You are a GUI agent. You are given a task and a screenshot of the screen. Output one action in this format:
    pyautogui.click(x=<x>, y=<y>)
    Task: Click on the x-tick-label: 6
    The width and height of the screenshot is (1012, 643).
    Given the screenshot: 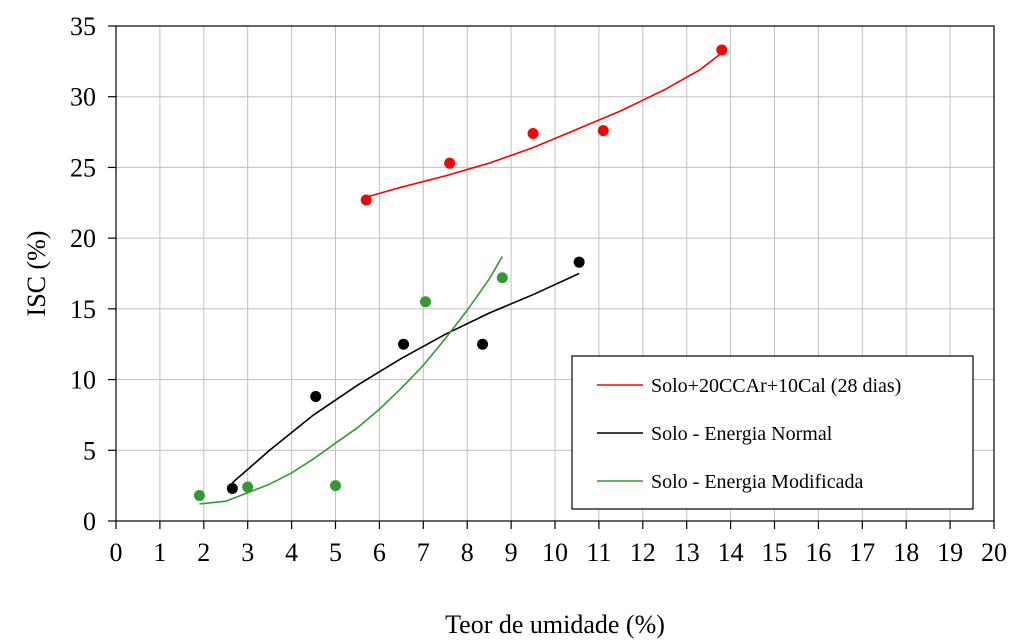 What is the action you would take?
    pyautogui.click(x=379, y=552)
    